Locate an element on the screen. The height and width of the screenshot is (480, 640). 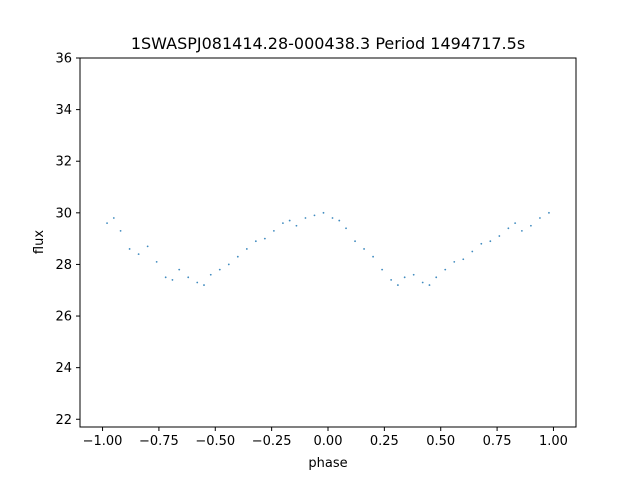
x-tick-label: 0.75 is located at coordinates (497, 441).